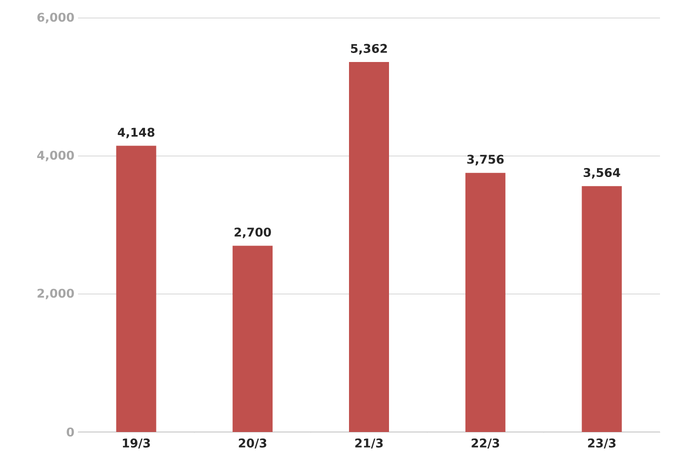 This screenshot has height=475, width=675. I want to click on data-label: 2,700, so click(252, 233).